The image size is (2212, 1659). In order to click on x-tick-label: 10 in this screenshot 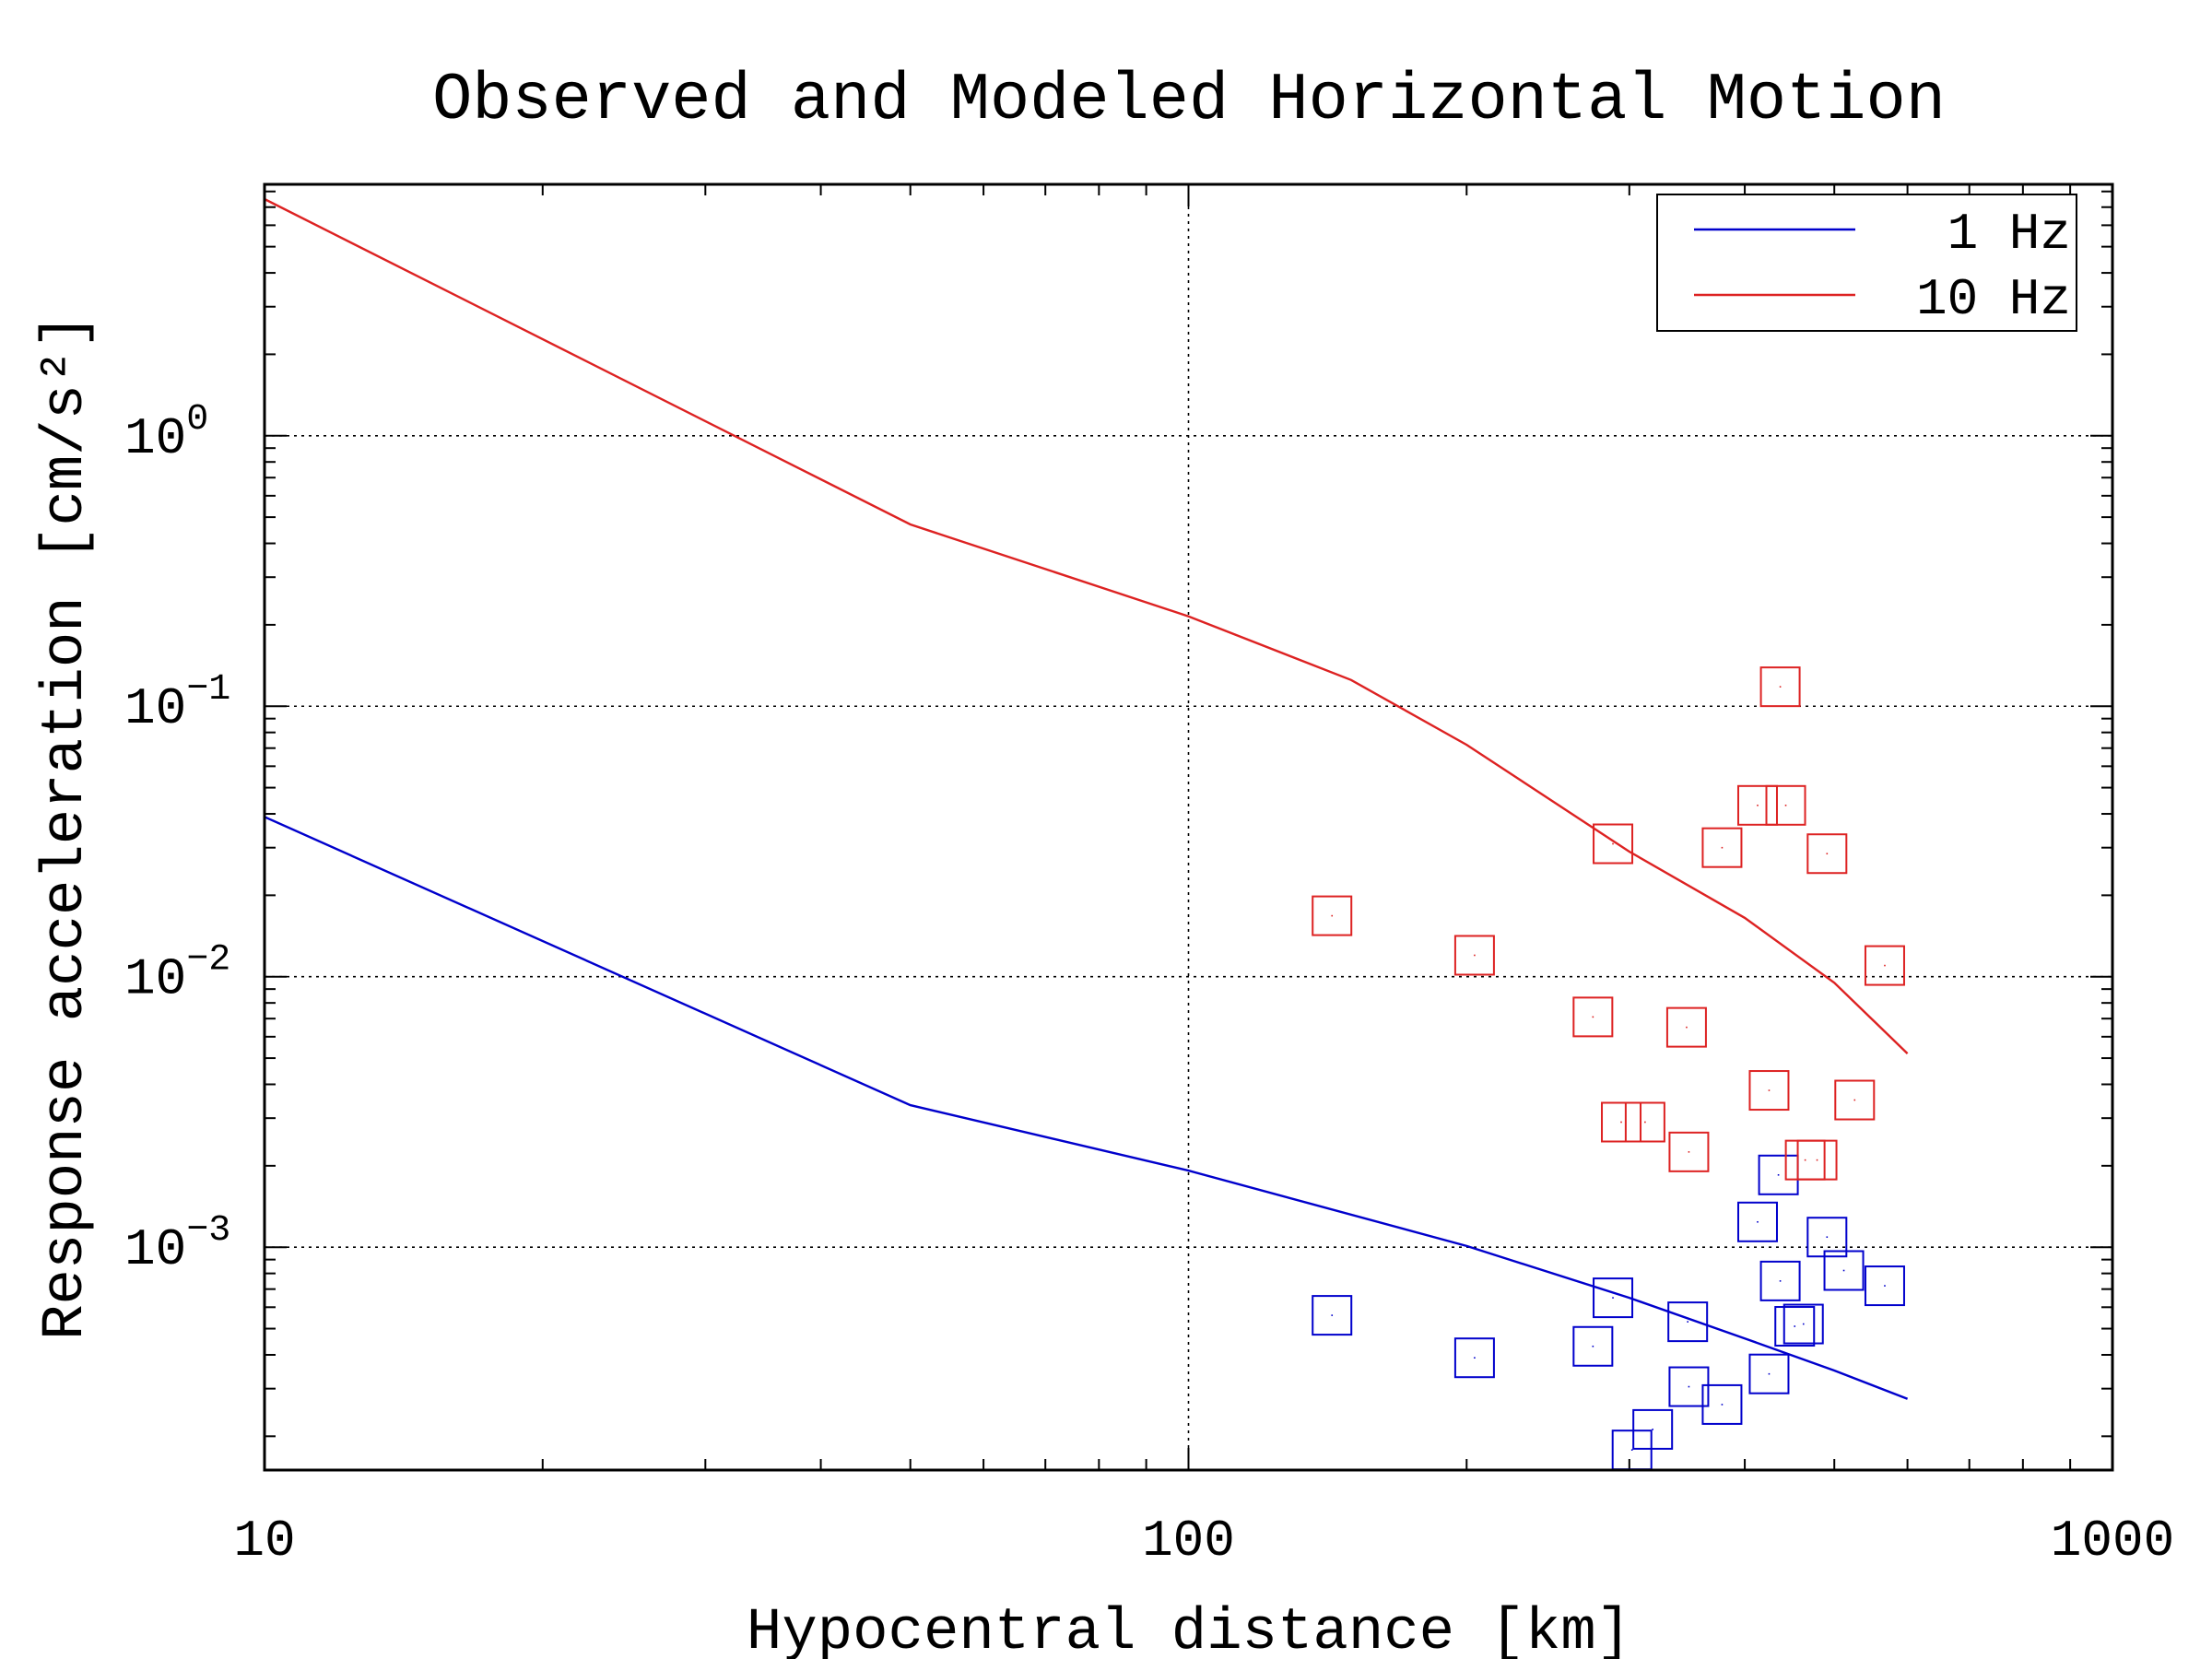, I will do `click(264, 1541)`.